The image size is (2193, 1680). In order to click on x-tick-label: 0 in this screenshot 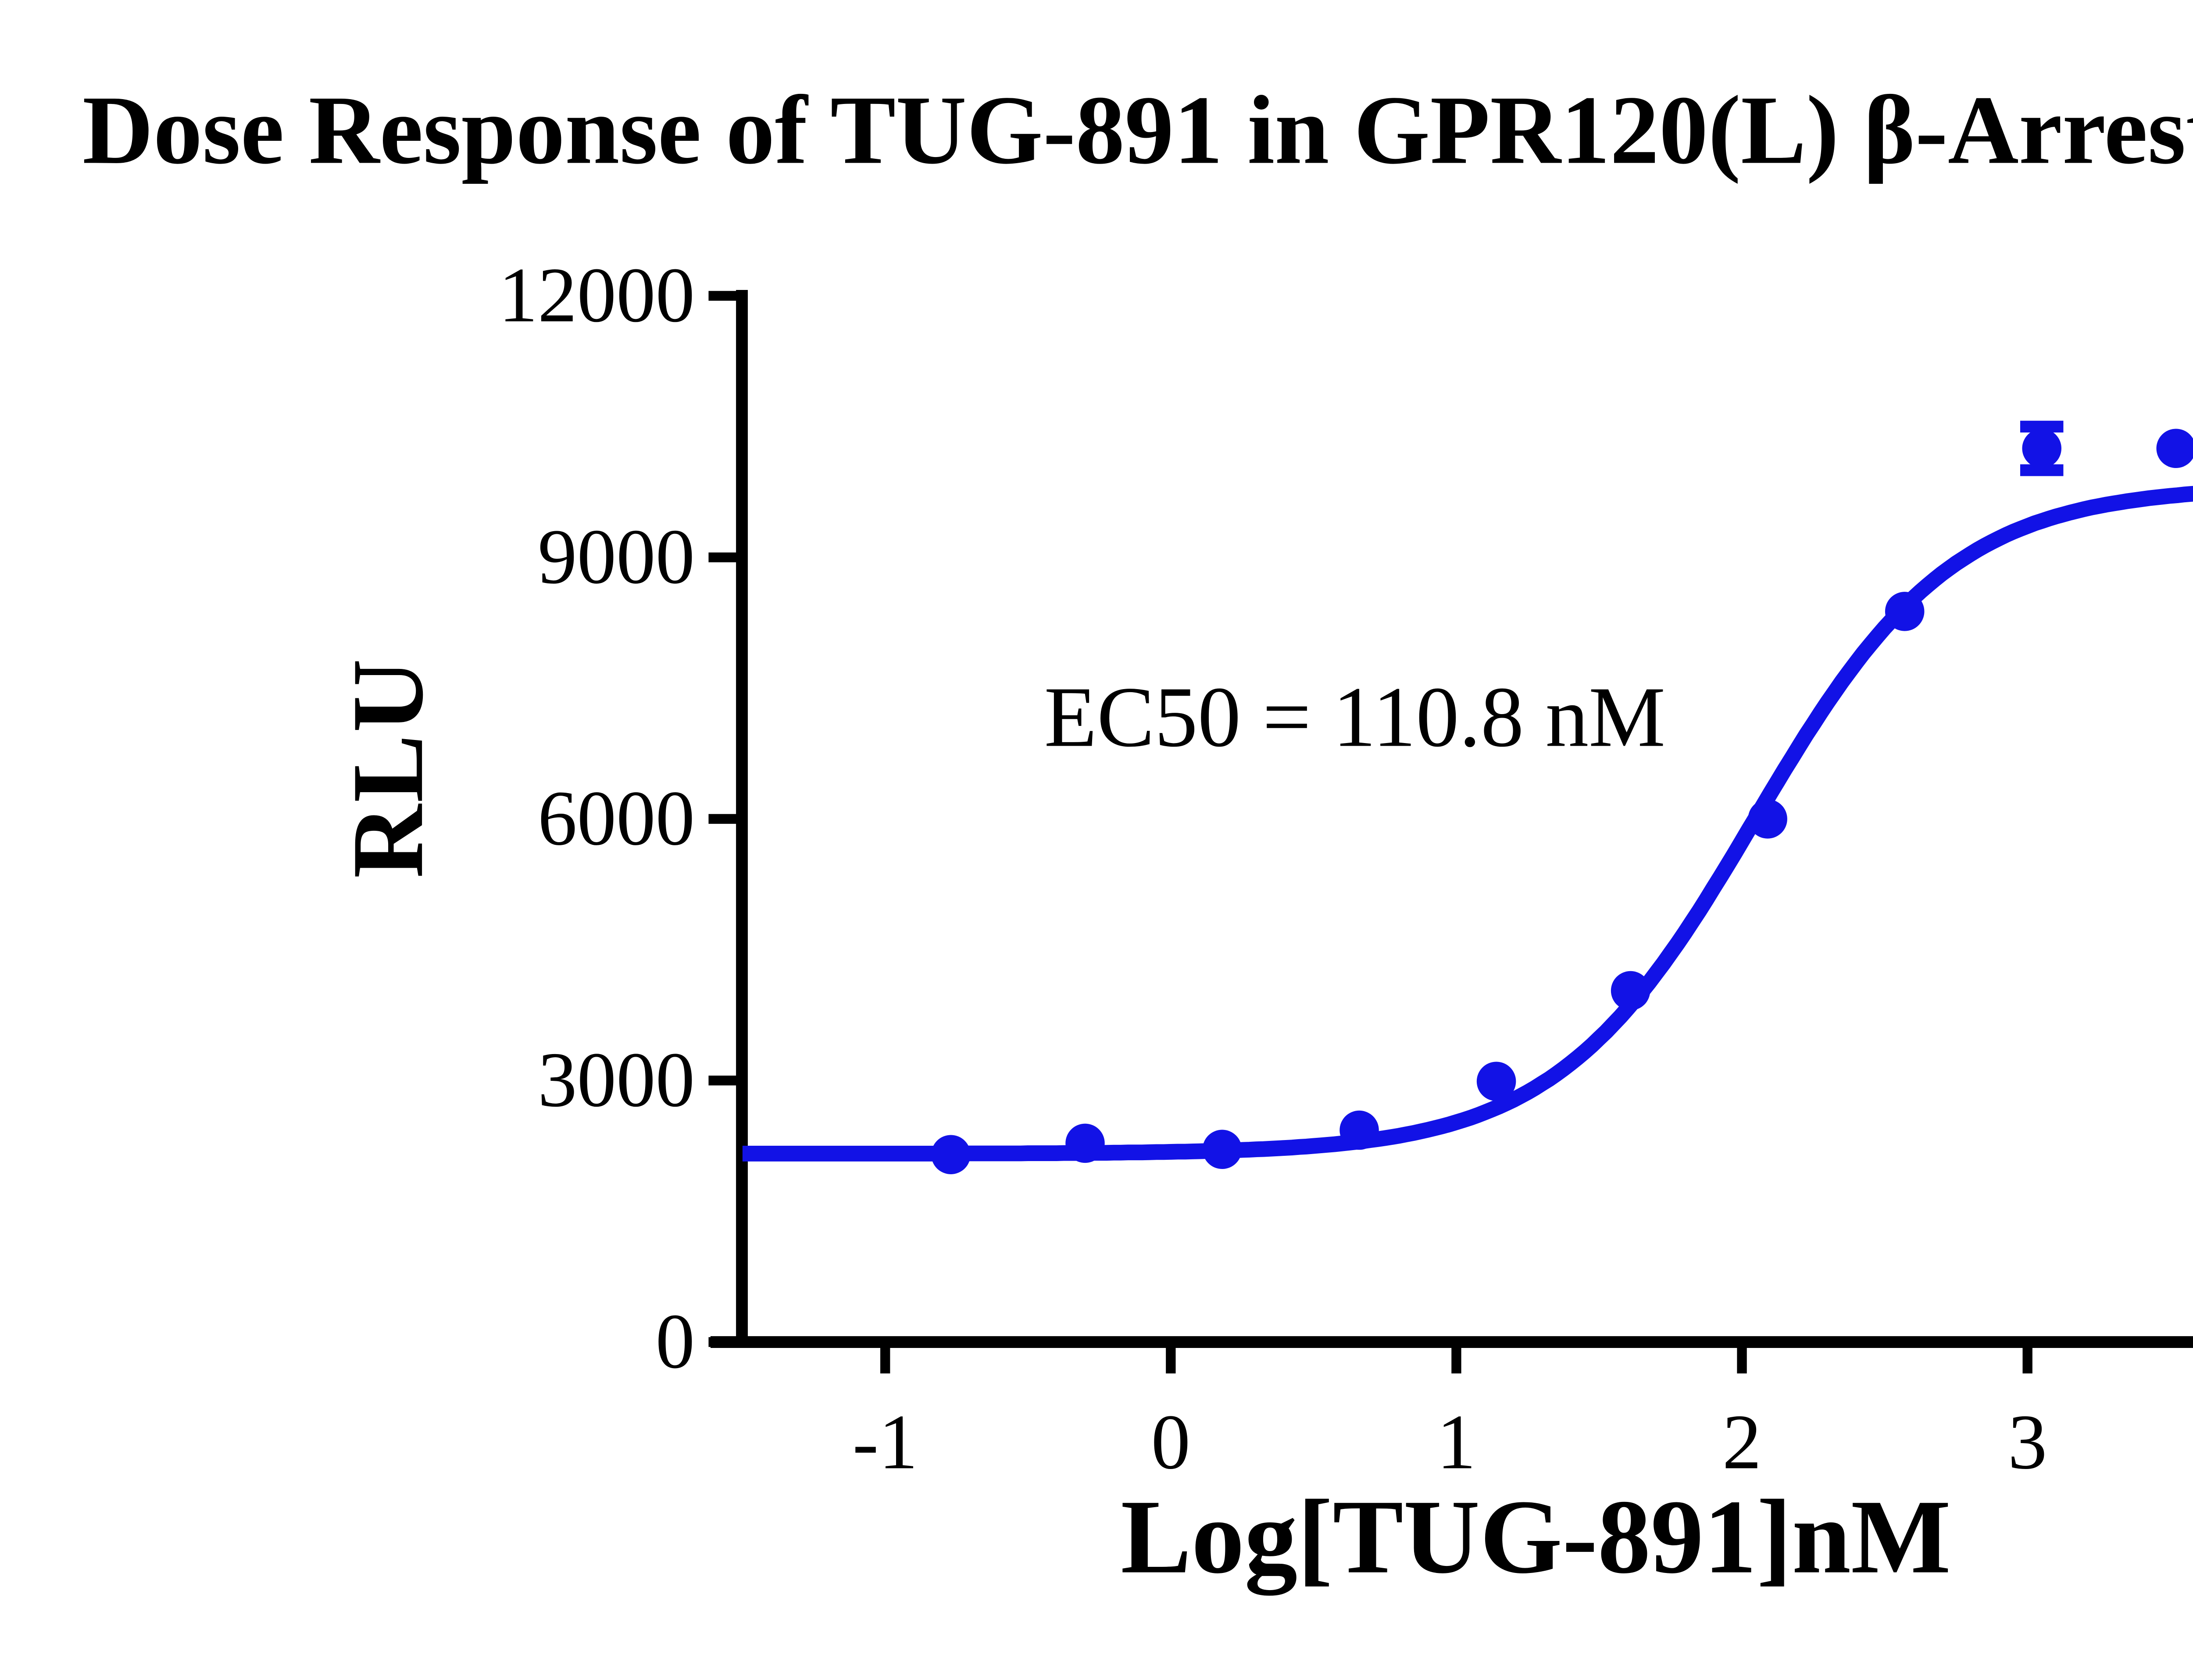, I will do `click(1171, 1442)`.